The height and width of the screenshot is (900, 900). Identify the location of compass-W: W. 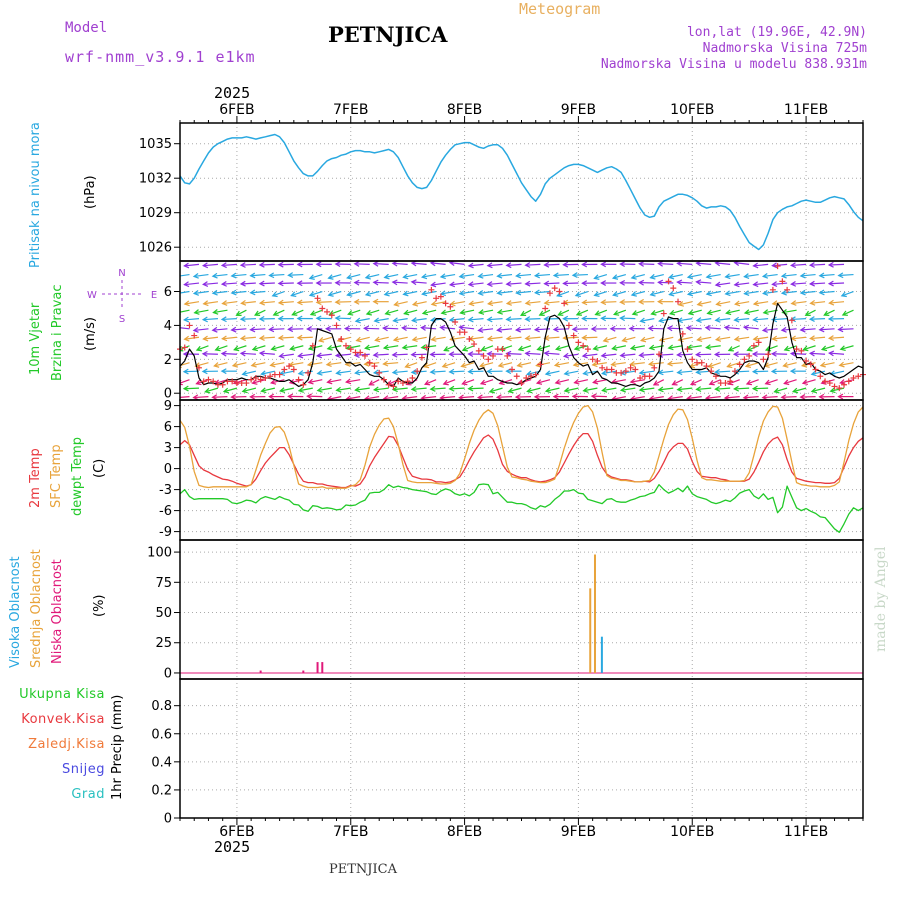
(92, 295).